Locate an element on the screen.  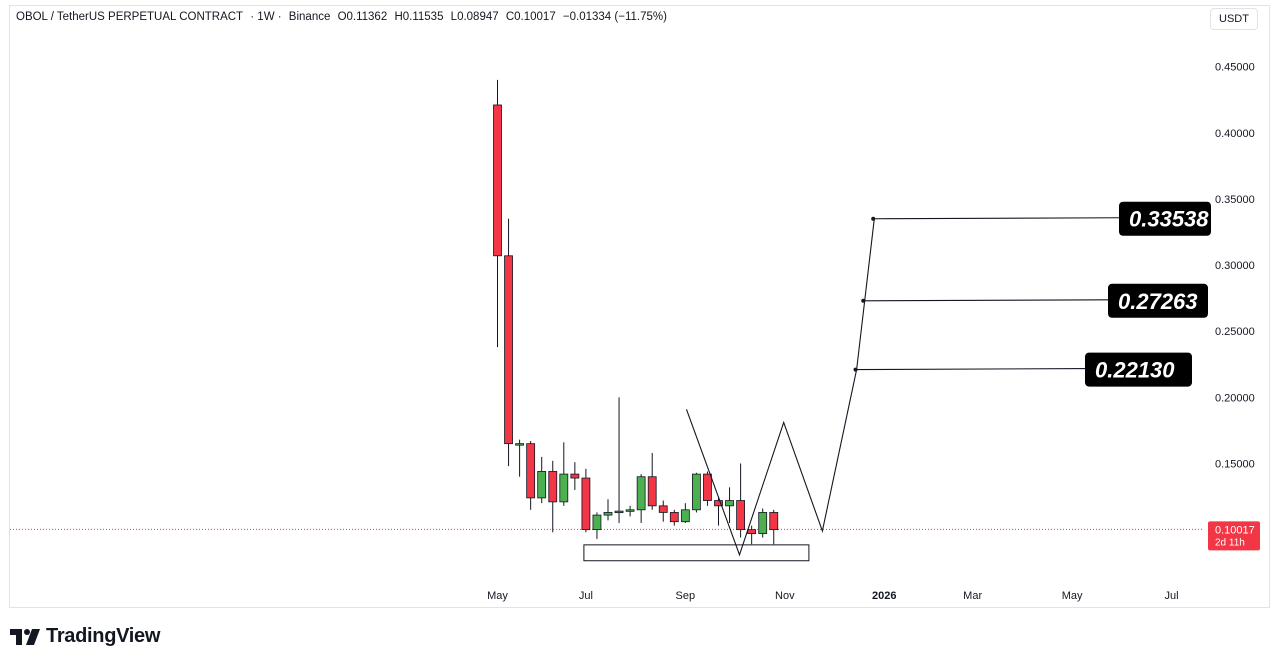
currency-button: USDT is located at coordinates (1234, 19).